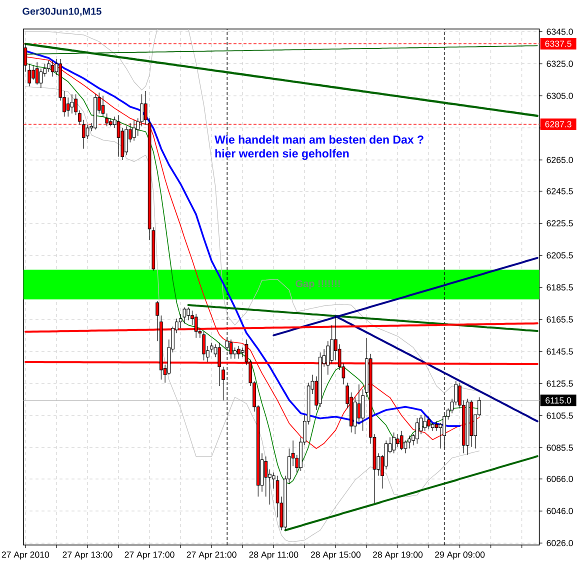 Image resolution: width=577 pixels, height=563 pixels. I want to click on x-tick-label: 27 Apr 17:00, so click(149, 556).